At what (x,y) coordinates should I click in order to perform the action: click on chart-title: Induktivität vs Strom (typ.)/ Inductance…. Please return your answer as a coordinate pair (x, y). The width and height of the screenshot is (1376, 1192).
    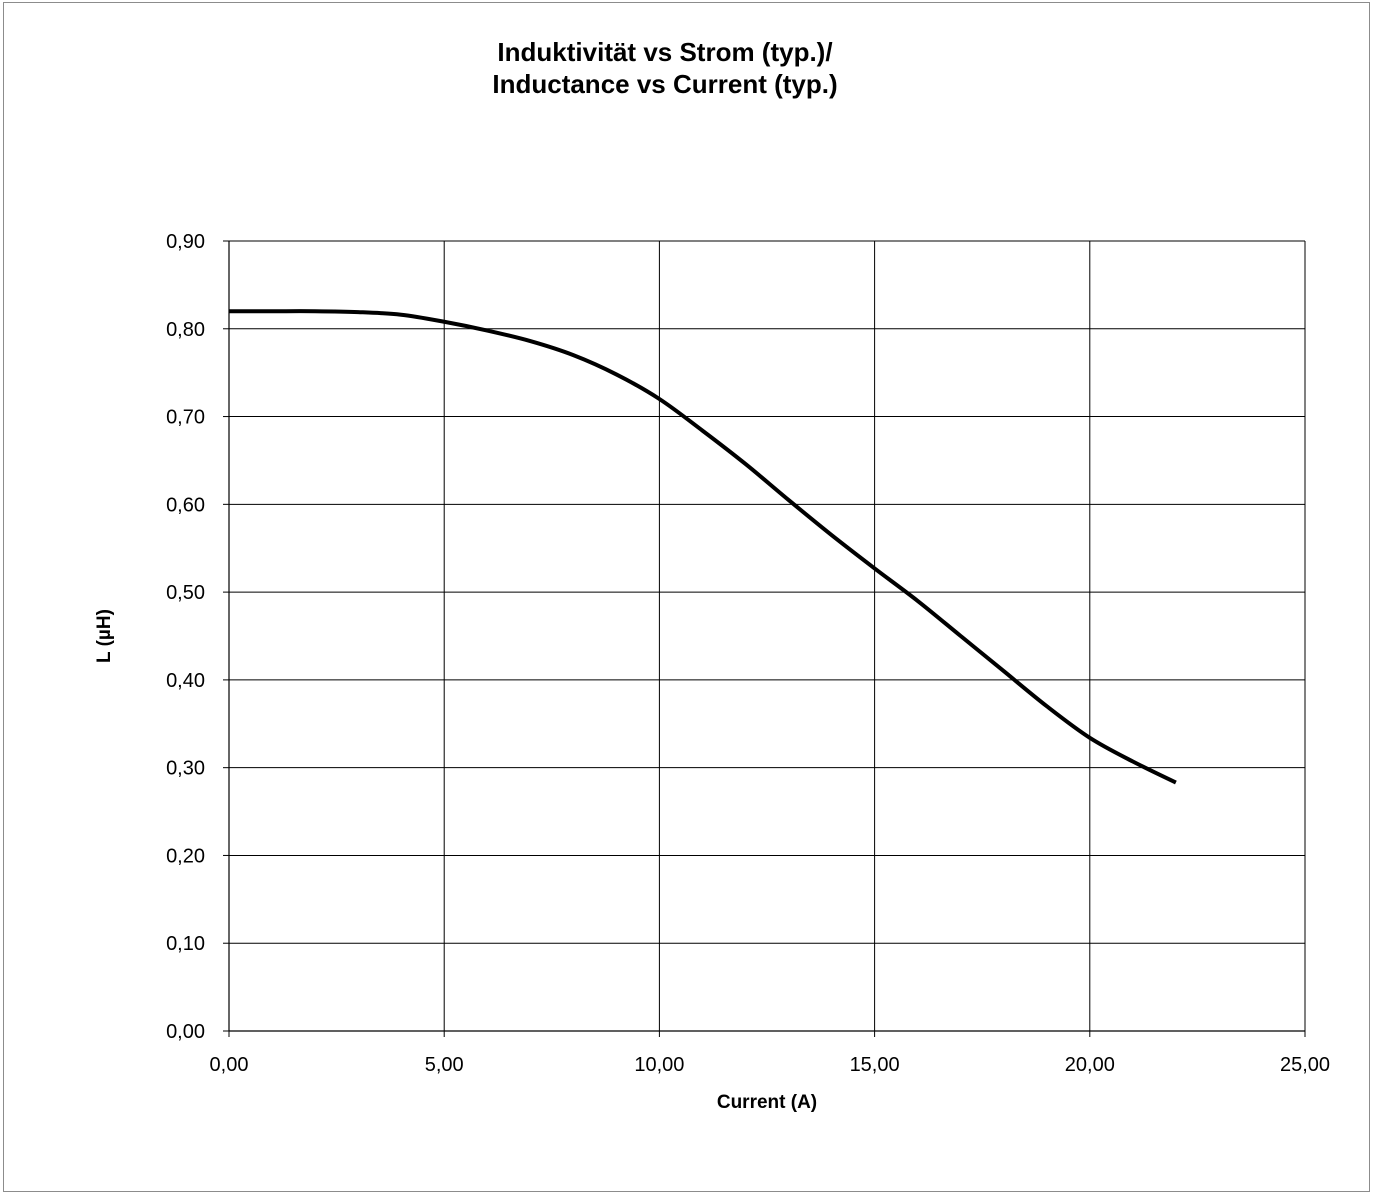
    Looking at the image, I should click on (665, 68).